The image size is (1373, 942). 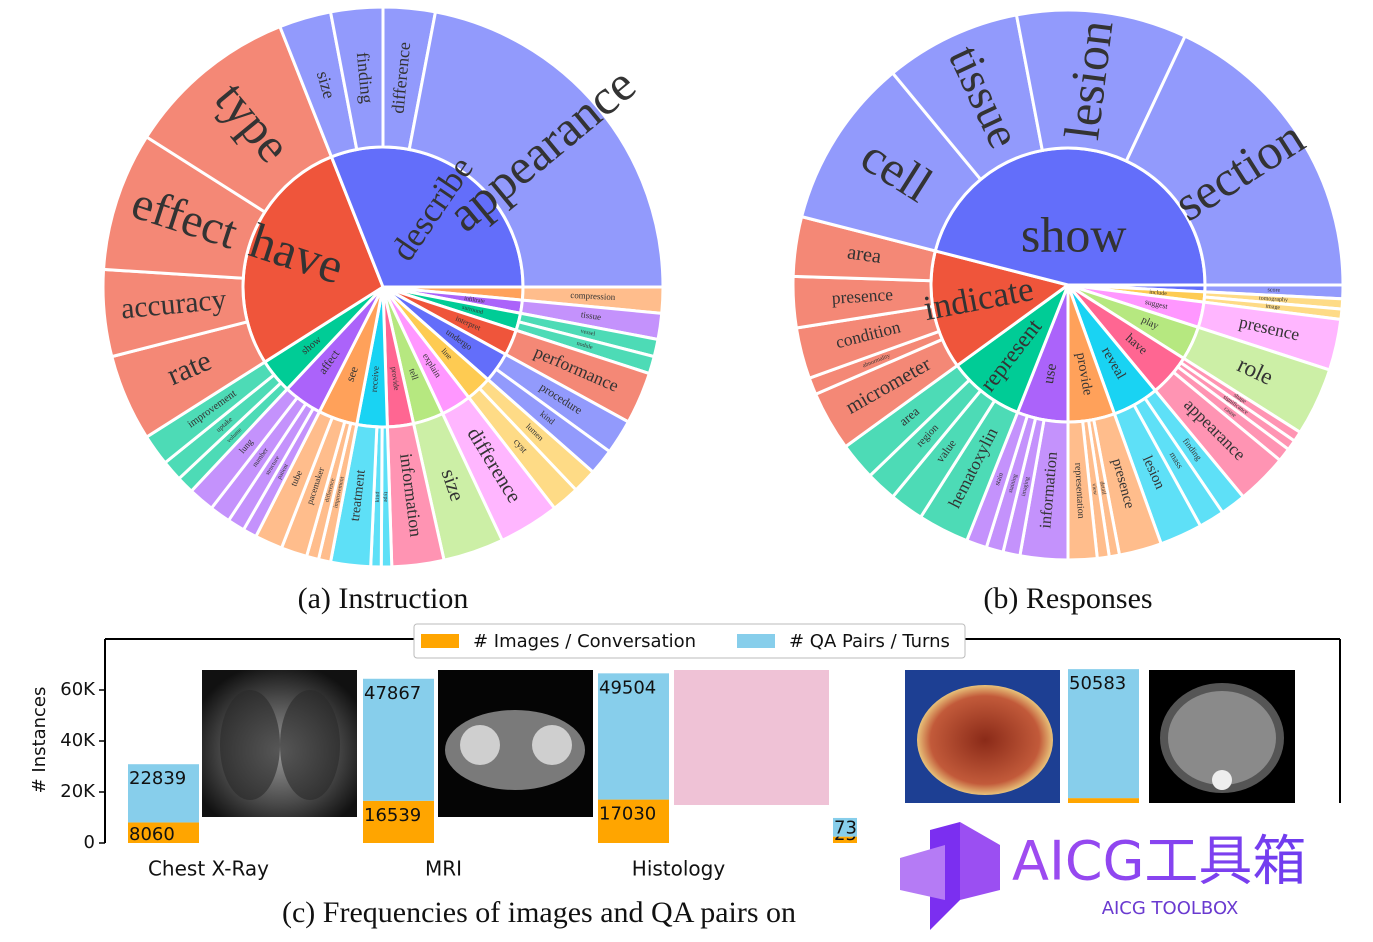 What do you see at coordinates (157, 778) in the screenshot?
I see `value-label: 22839` at bounding box center [157, 778].